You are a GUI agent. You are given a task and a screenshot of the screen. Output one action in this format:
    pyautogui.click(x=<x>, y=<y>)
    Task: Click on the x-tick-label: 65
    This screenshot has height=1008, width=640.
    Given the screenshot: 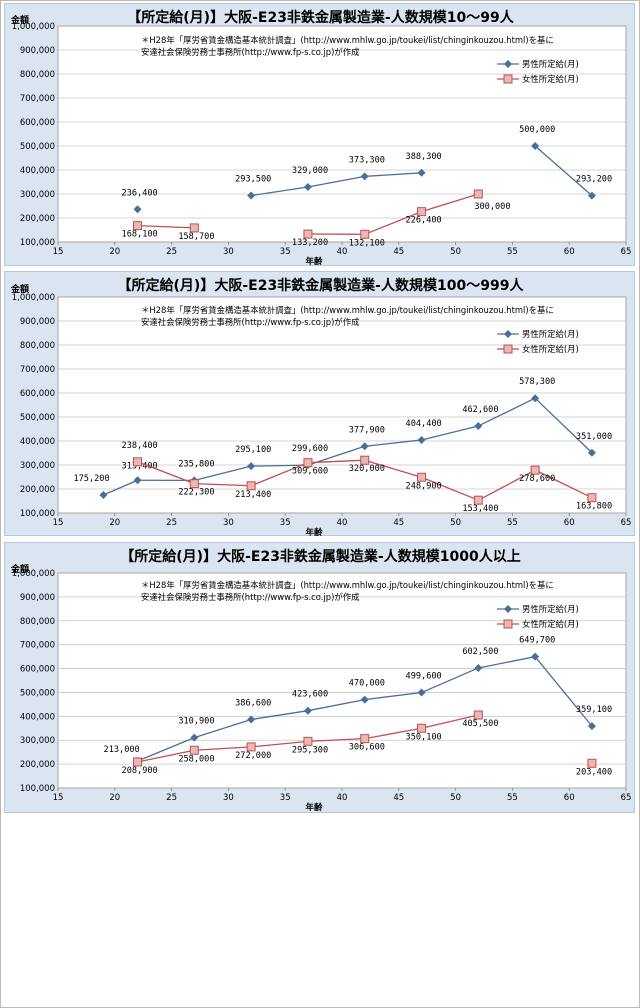 What is the action you would take?
    pyautogui.click(x=626, y=523)
    